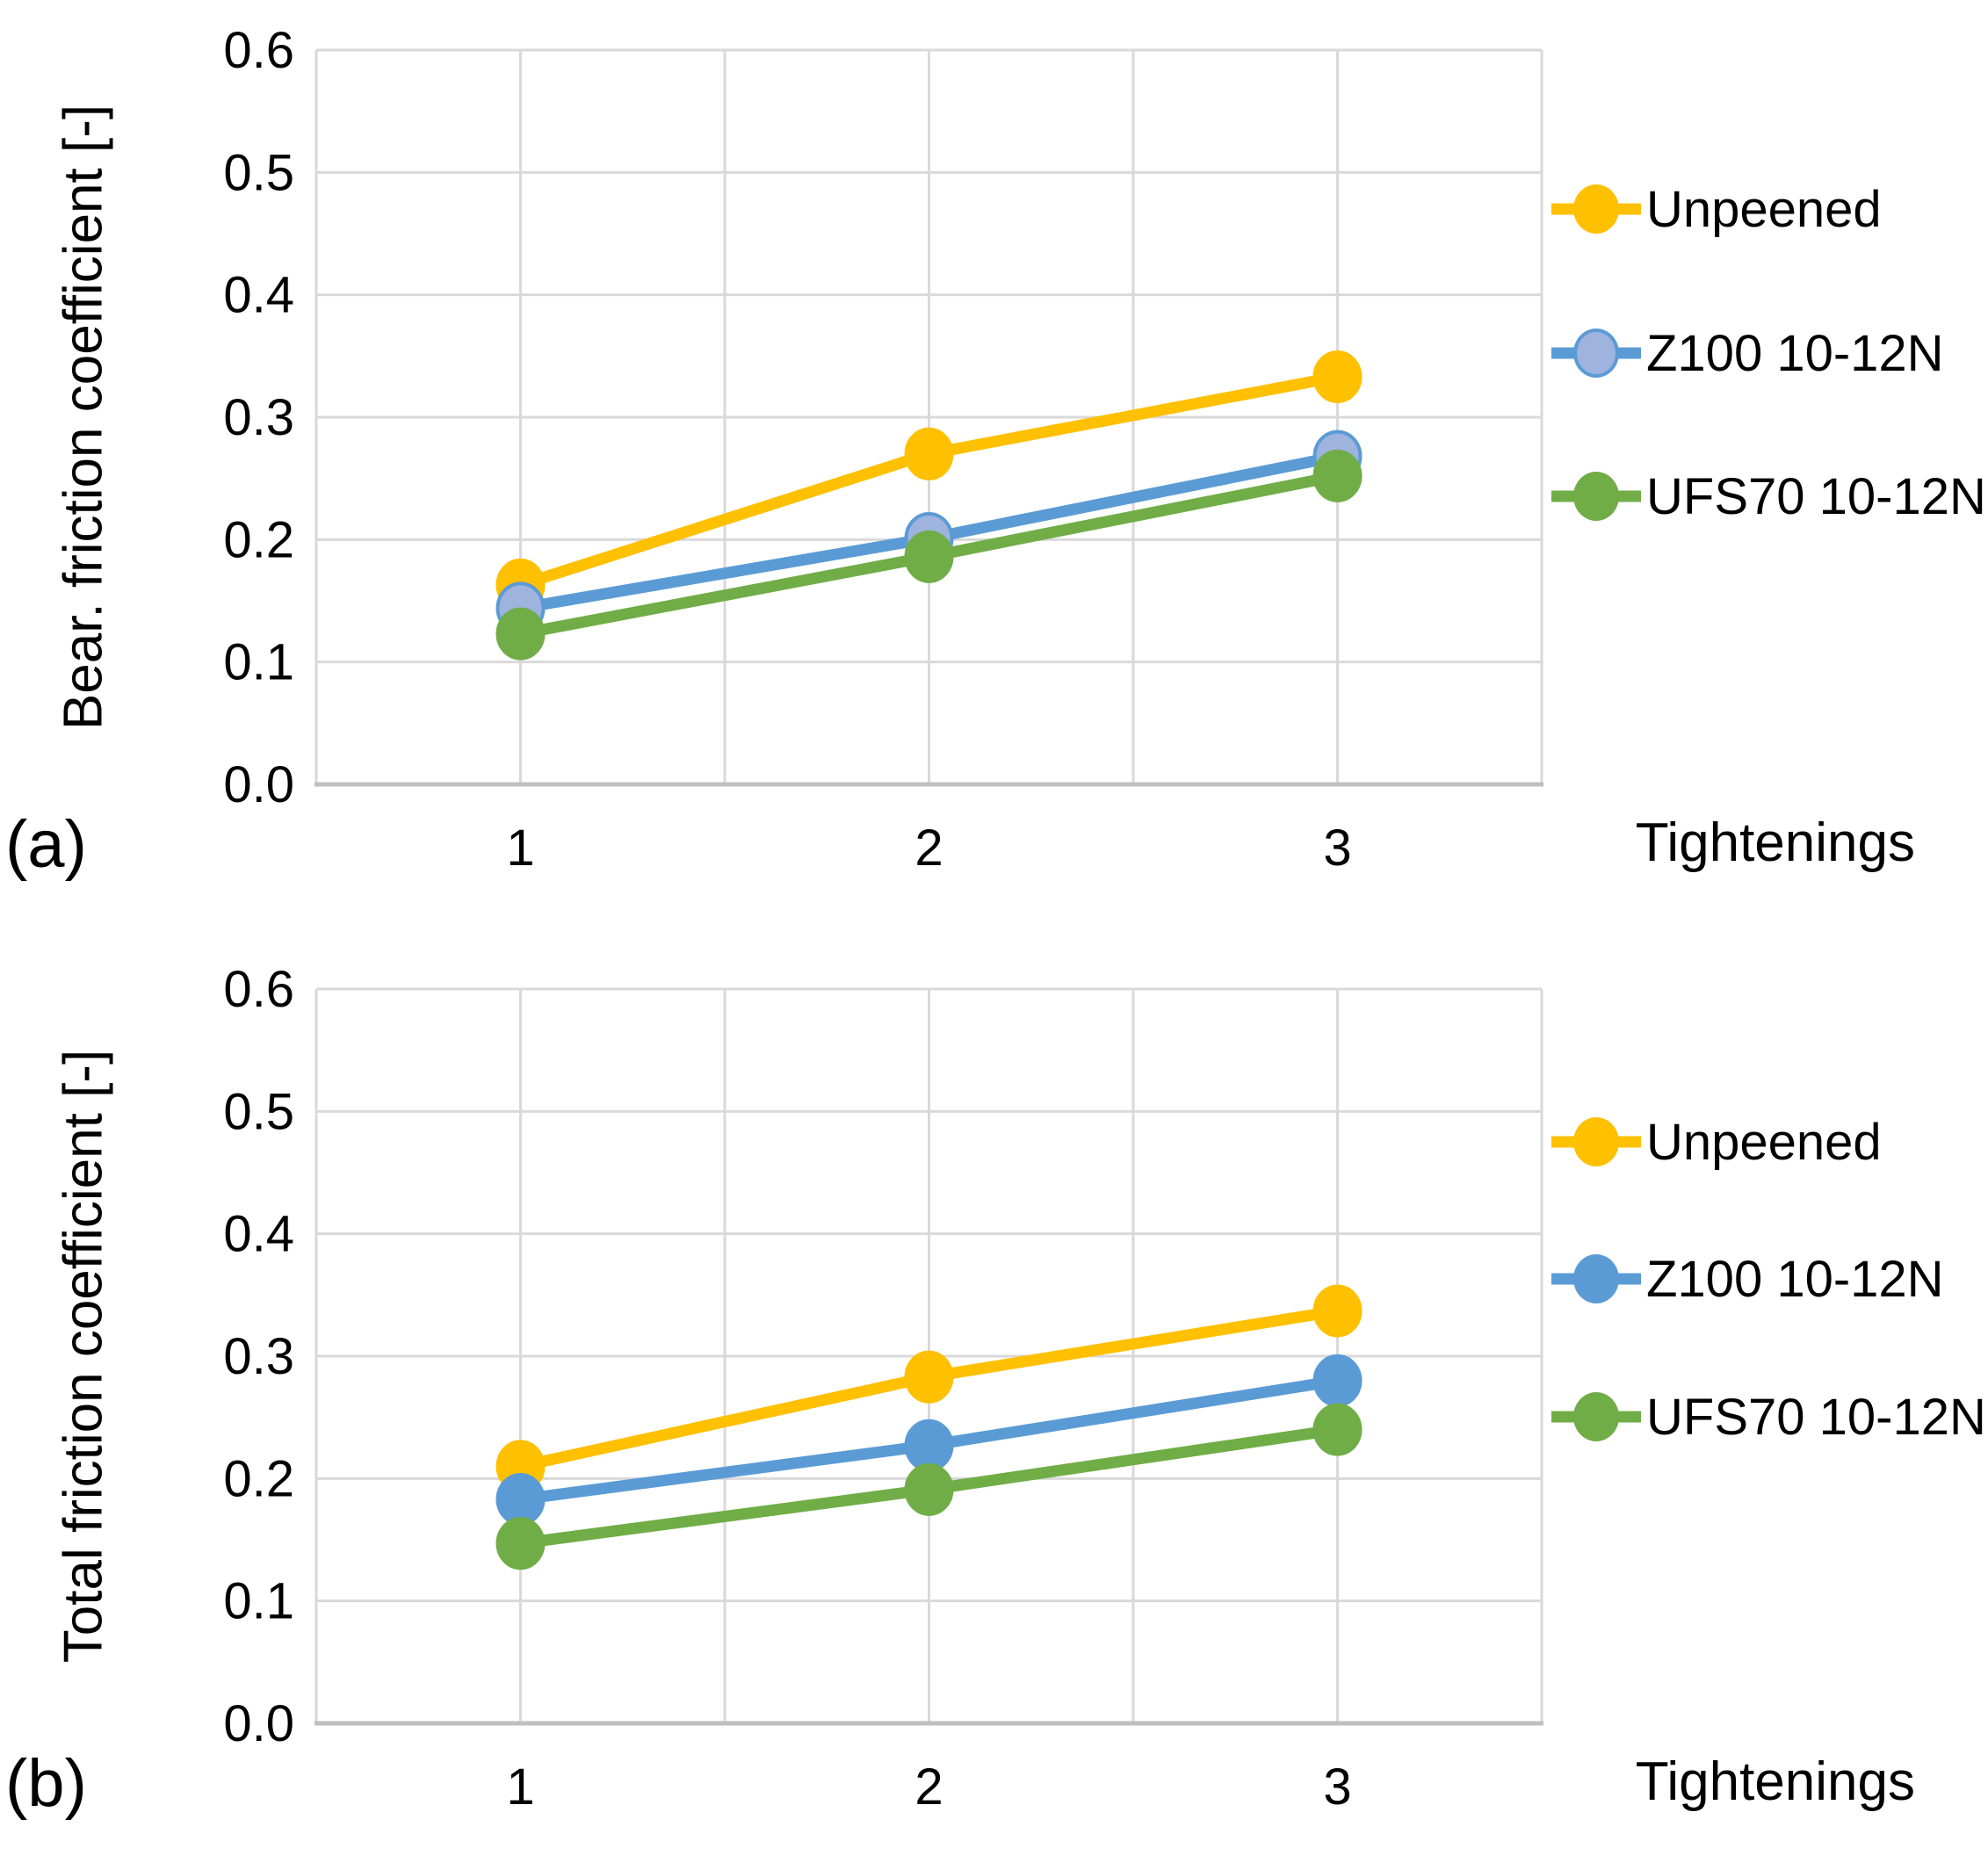 The image size is (1988, 1870). What do you see at coordinates (83, 1356) in the screenshot?
I see `chart-b-y-axis-title: Total friction coefficient [-]` at bounding box center [83, 1356].